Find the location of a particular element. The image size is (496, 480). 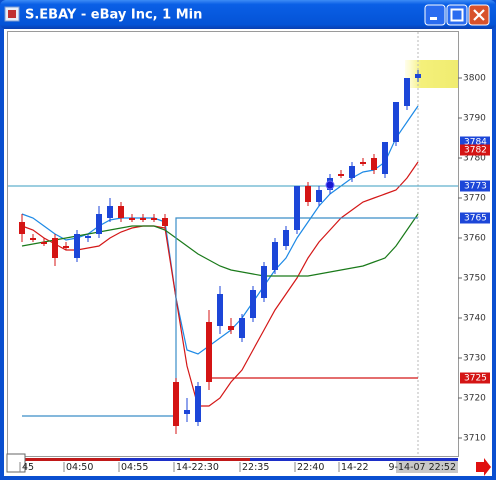

window-title: S.EBAY - eBay Inc, 1 Min is located at coordinates (113, 15).